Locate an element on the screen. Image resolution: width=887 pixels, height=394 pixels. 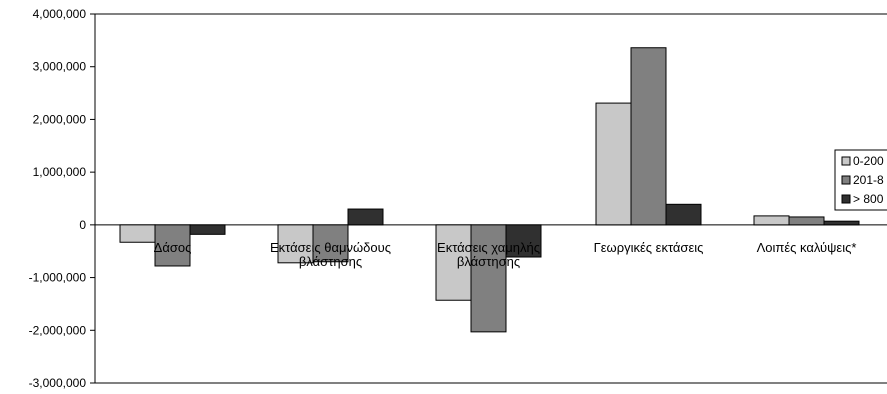
y-tick-label: 1,000,000 is located at coordinates (60, 172).